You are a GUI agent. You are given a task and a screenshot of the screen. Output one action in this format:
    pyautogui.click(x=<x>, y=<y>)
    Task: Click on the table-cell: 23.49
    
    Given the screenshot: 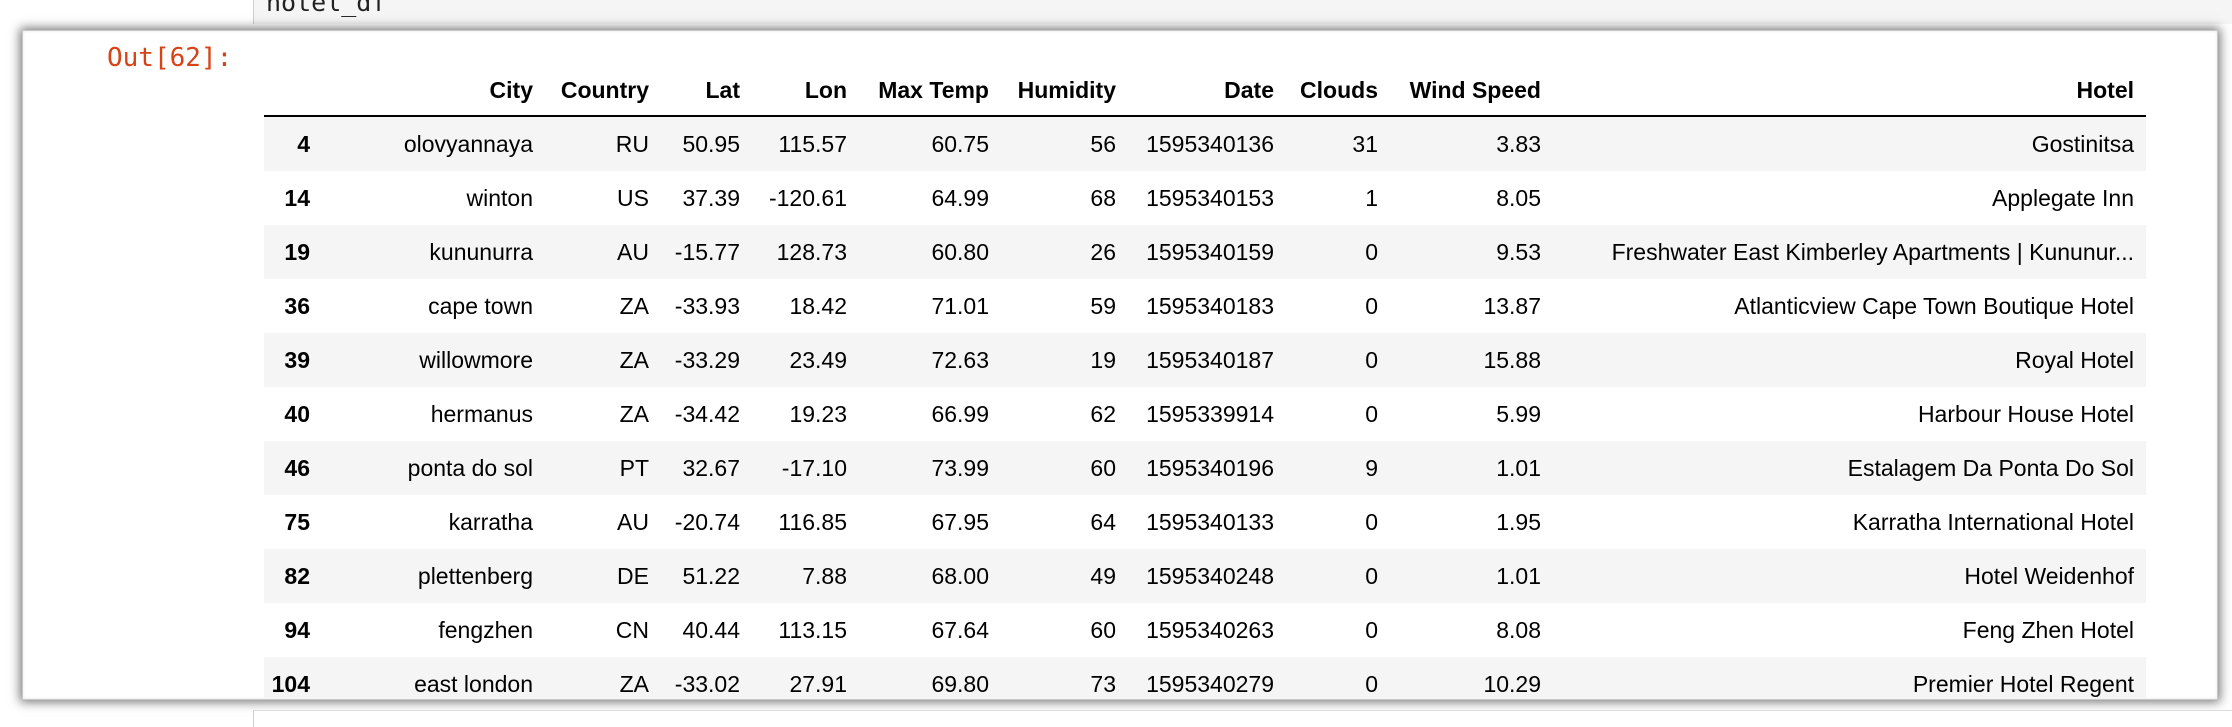 What is the action you would take?
    pyautogui.click(x=818, y=359)
    